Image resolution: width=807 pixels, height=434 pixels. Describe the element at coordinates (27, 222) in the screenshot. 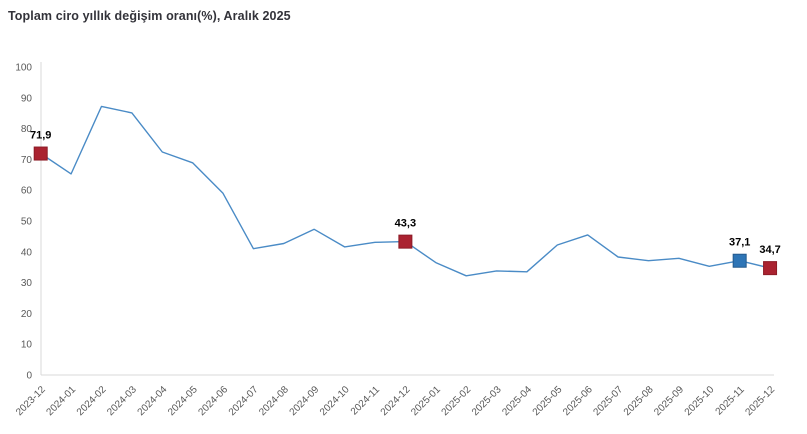

I see `y-axis-tick-label: 50` at that location.